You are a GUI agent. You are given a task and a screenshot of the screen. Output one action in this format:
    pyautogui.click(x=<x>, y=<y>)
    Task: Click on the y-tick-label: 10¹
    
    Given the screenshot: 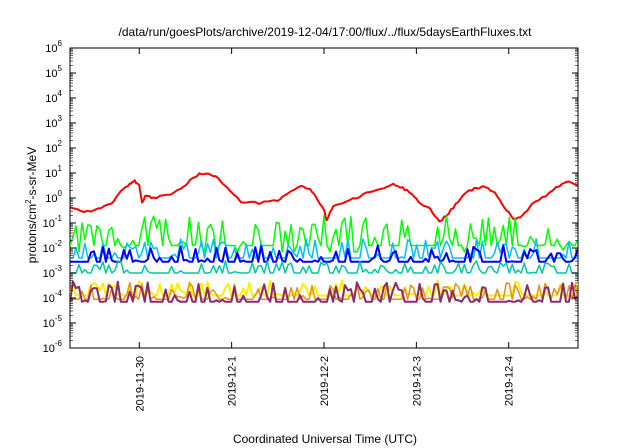 What is the action you would take?
    pyautogui.click(x=53, y=172)
    